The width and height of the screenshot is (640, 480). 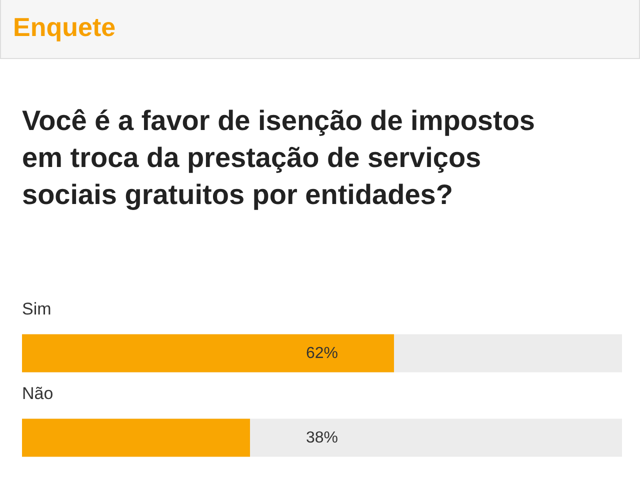 What do you see at coordinates (322, 353) in the screenshot?
I see `data-label: 62%` at bounding box center [322, 353].